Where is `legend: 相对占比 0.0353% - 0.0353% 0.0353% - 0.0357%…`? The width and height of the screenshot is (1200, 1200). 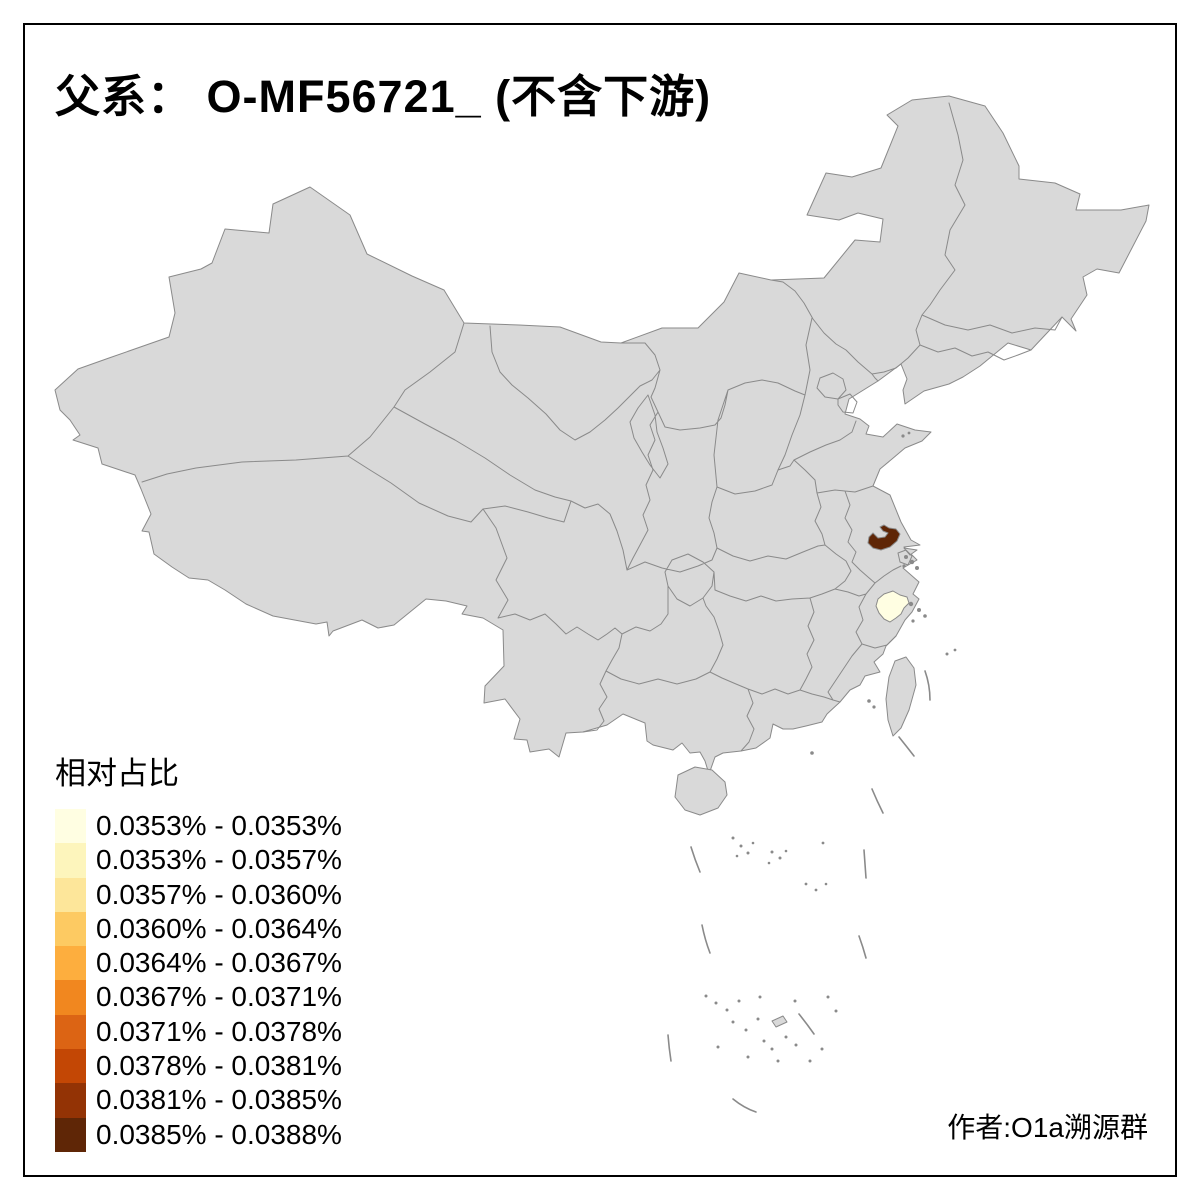
legend: 相对占比 0.0353% - 0.0353% 0.0353% - 0.0357%… is located at coordinates (198, 950).